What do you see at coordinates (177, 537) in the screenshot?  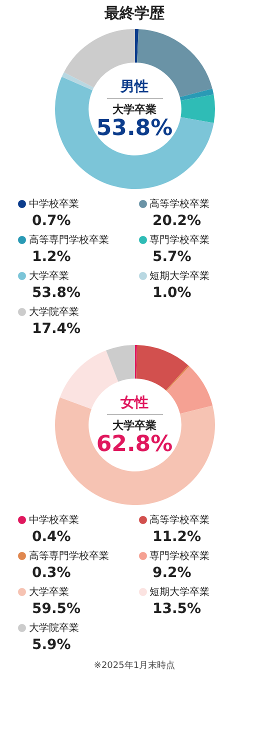 I see `data-label: 11.2%` at bounding box center [177, 537].